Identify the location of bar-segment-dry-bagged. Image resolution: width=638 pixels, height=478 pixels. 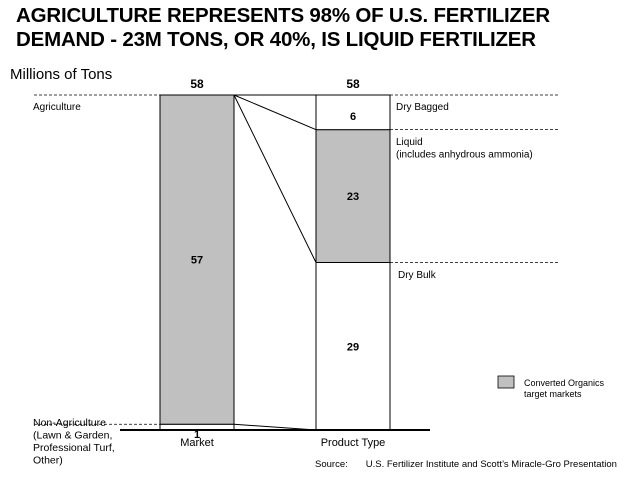
(353, 112).